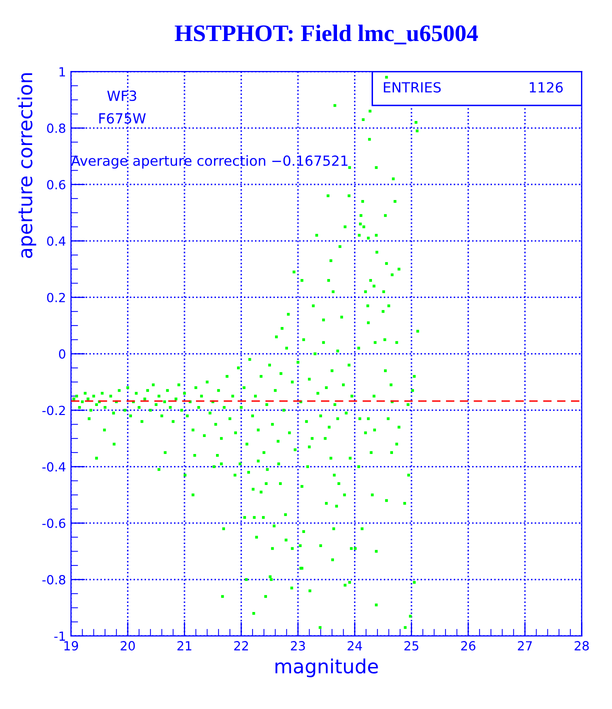 Image resolution: width=612 pixels, height=709 pixels. I want to click on x-tick-label: 27, so click(525, 645).